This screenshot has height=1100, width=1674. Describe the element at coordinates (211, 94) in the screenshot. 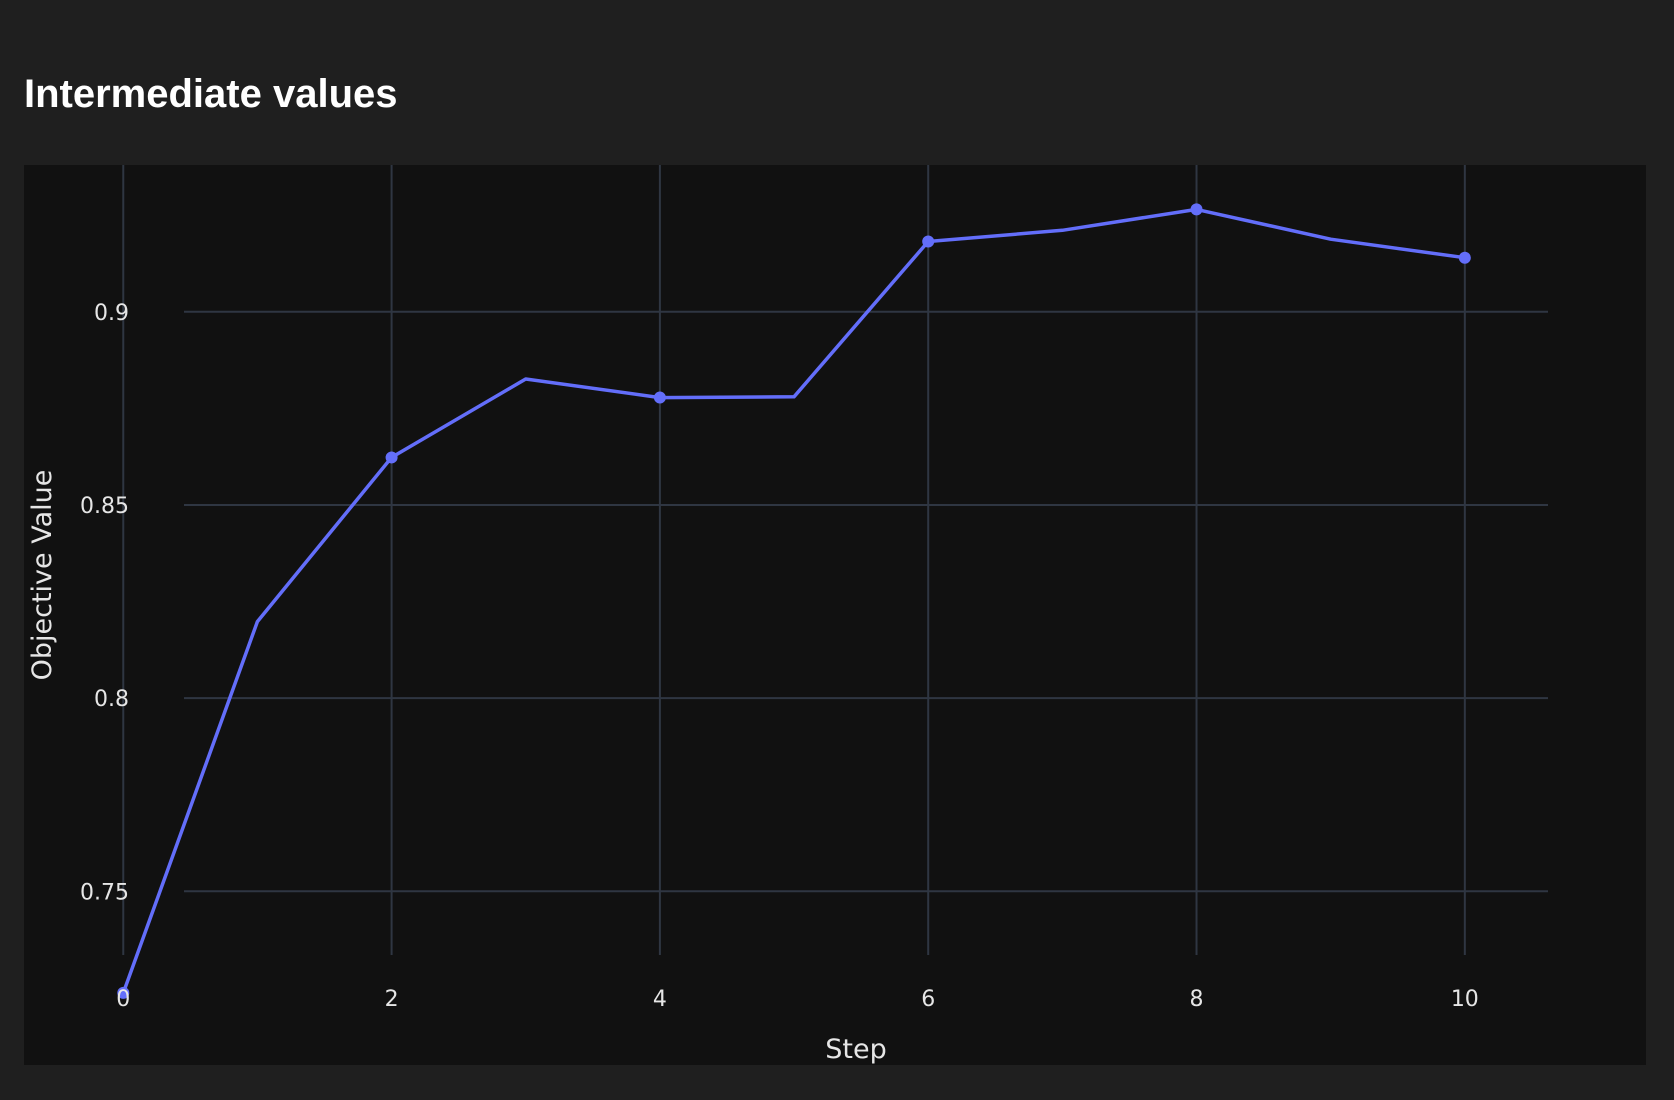

I see `chart-title: Intermediate values` at that location.